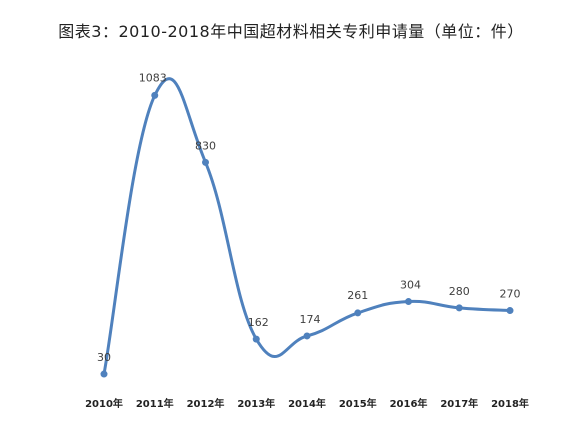 The height and width of the screenshot is (423, 582). What do you see at coordinates (459, 403) in the screenshot?
I see `x-tick-label: 2017年` at bounding box center [459, 403].